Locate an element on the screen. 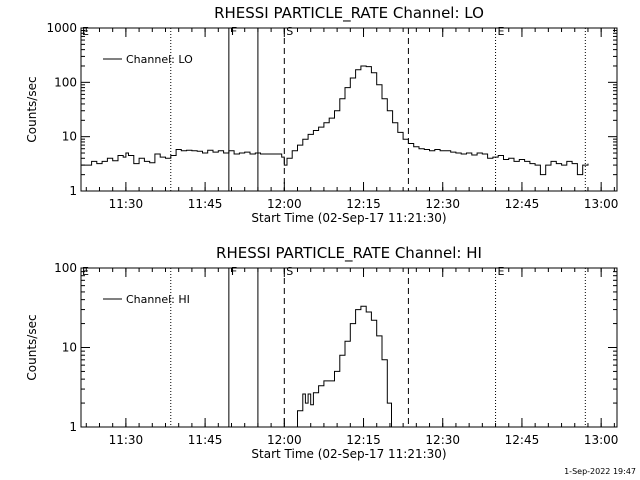 Image resolution: width=640 pixels, height=480 pixels. chart-title: RHESSI PARTICLE_RATE Channel: LO is located at coordinates (349, 13).